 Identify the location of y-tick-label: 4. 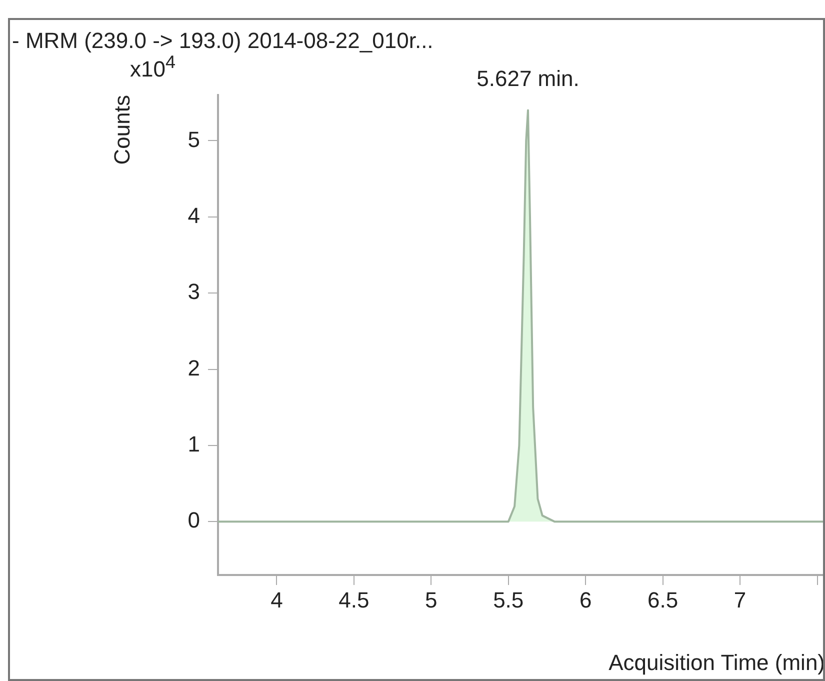
(194, 215).